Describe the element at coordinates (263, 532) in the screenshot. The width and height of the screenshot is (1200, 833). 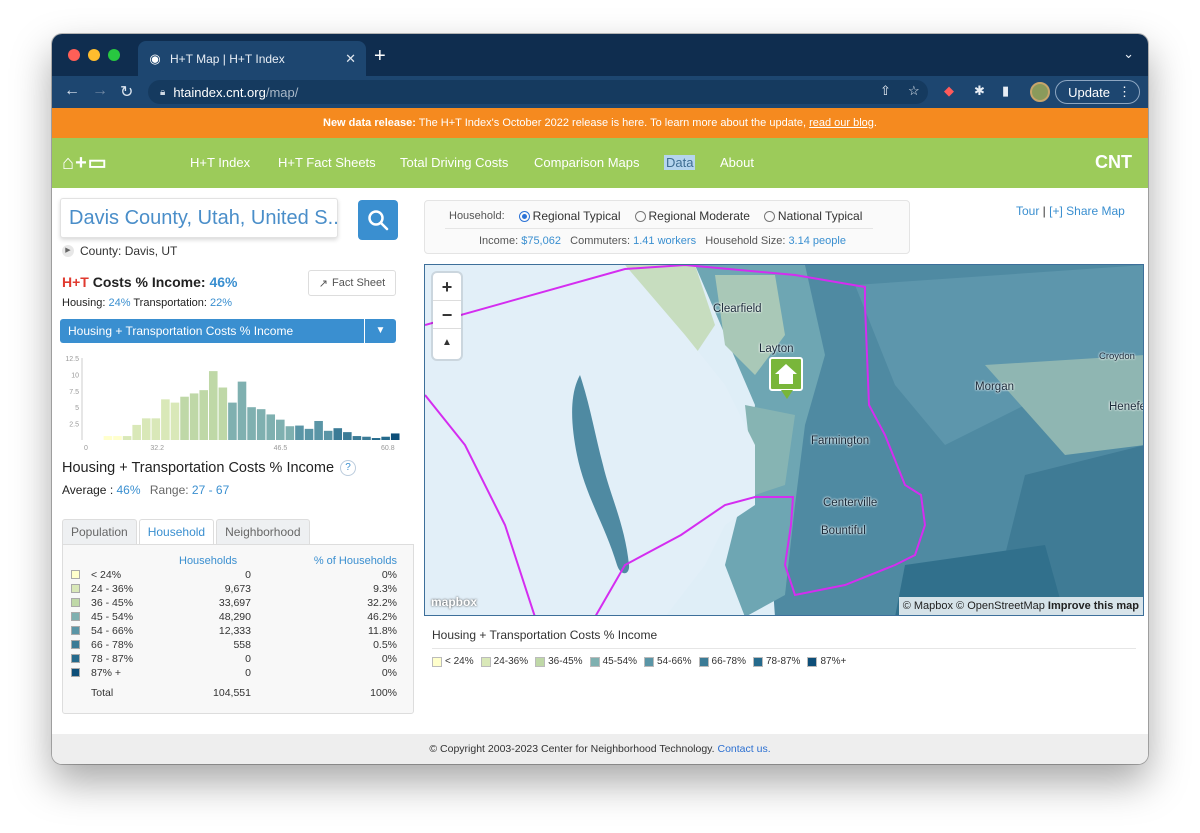
I see `tab-neighborhood: Neighborhood` at that location.